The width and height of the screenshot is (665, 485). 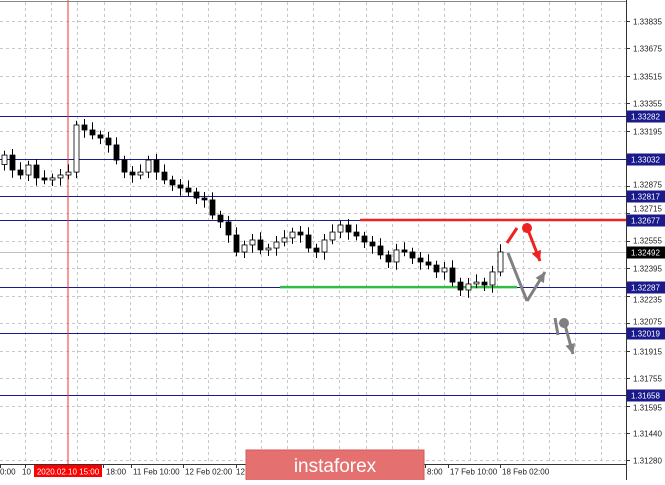 What do you see at coordinates (647, 132) in the screenshot?
I see `y-tick-label: 1.33195` at bounding box center [647, 132].